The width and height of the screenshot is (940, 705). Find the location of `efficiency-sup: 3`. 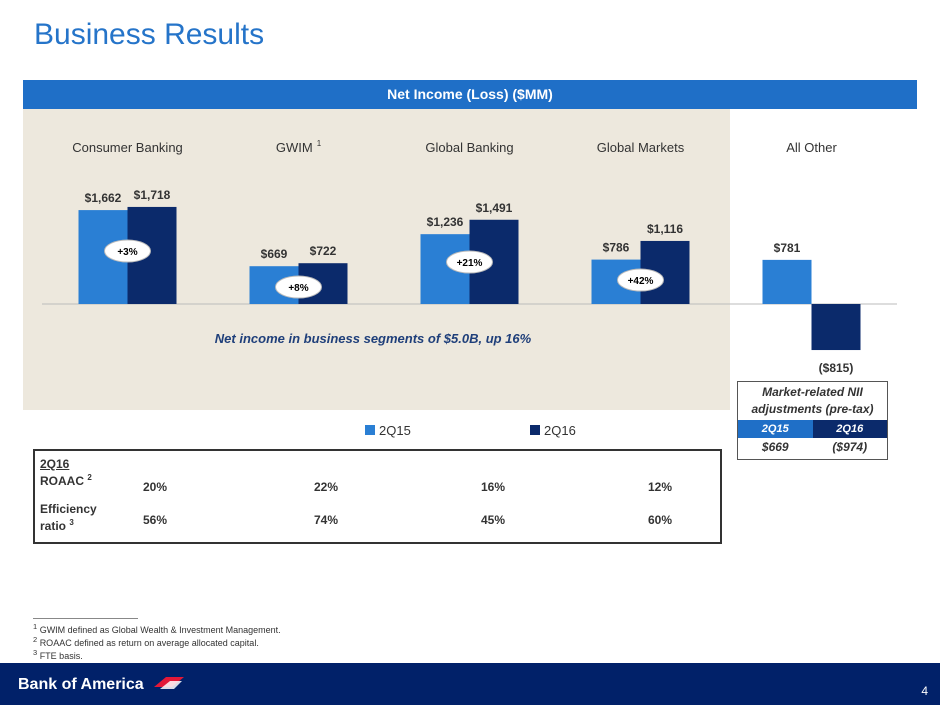

efficiency-sup: 3 is located at coordinates (71, 522).